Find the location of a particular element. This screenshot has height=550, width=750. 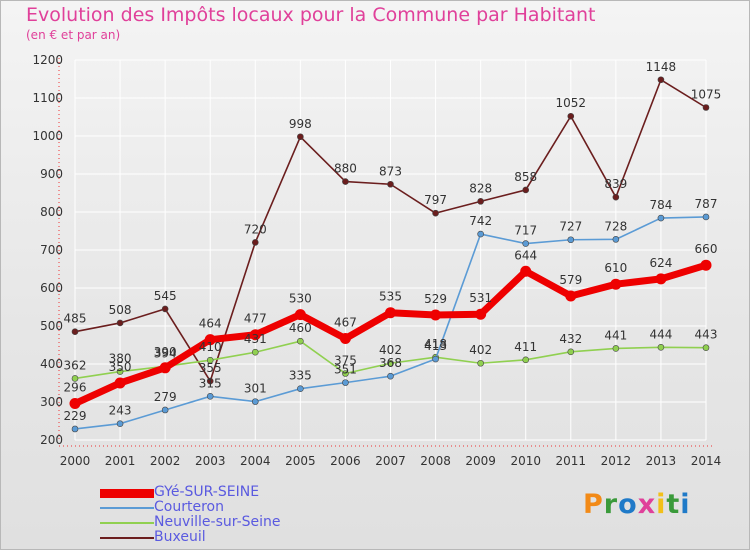

y-tick-label: 500 is located at coordinates (51, 326).